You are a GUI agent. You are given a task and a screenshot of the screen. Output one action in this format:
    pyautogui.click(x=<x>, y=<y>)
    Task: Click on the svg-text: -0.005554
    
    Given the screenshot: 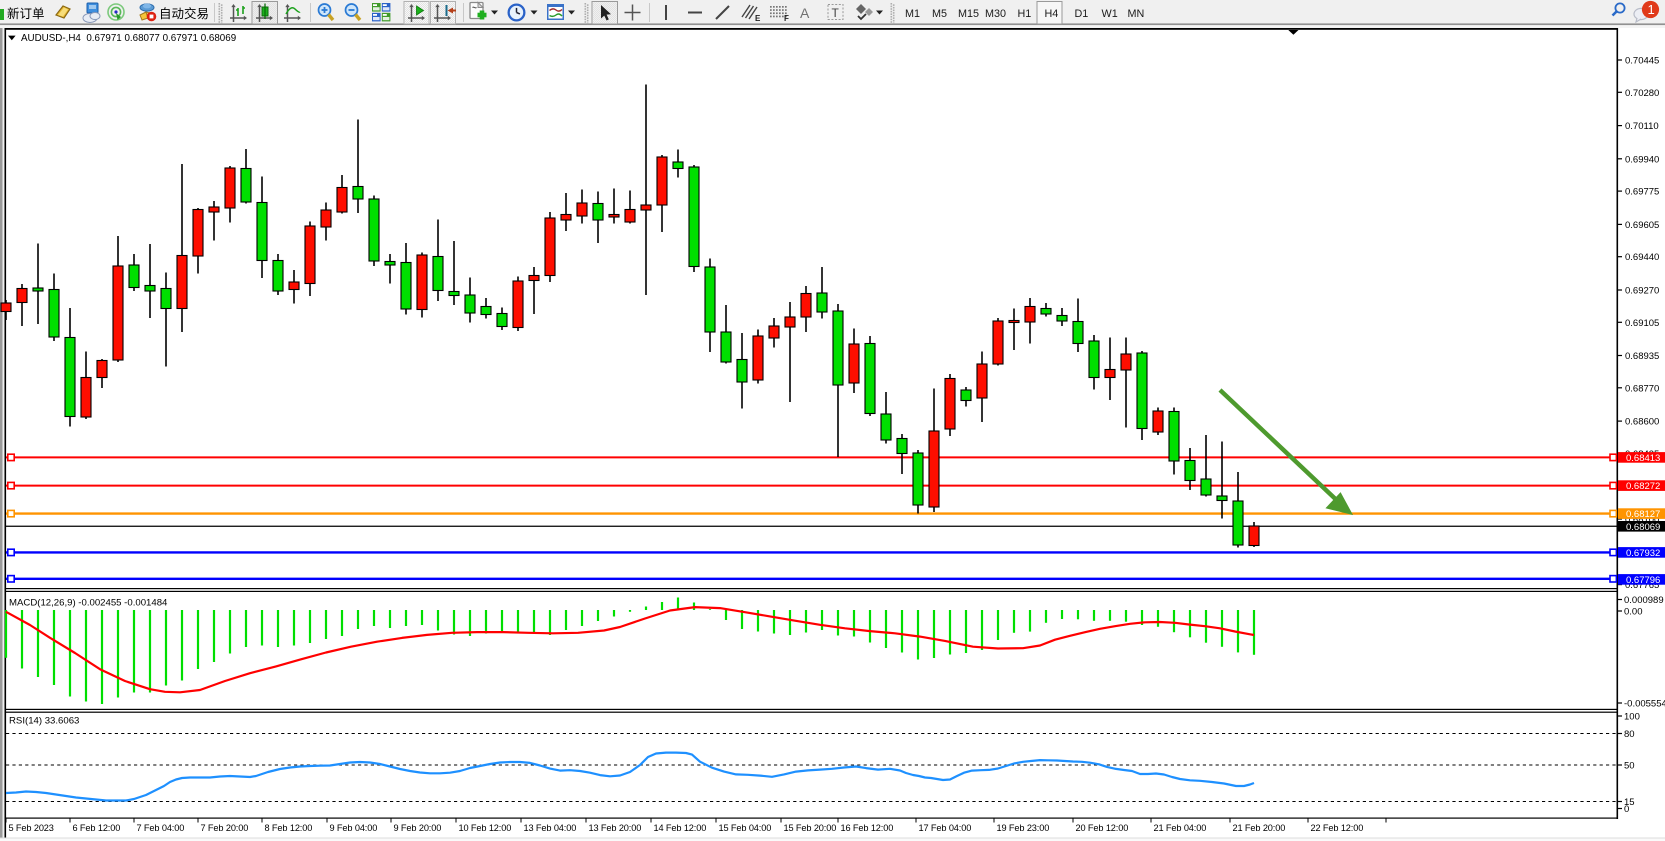 What is the action you would take?
    pyautogui.click(x=1644, y=704)
    